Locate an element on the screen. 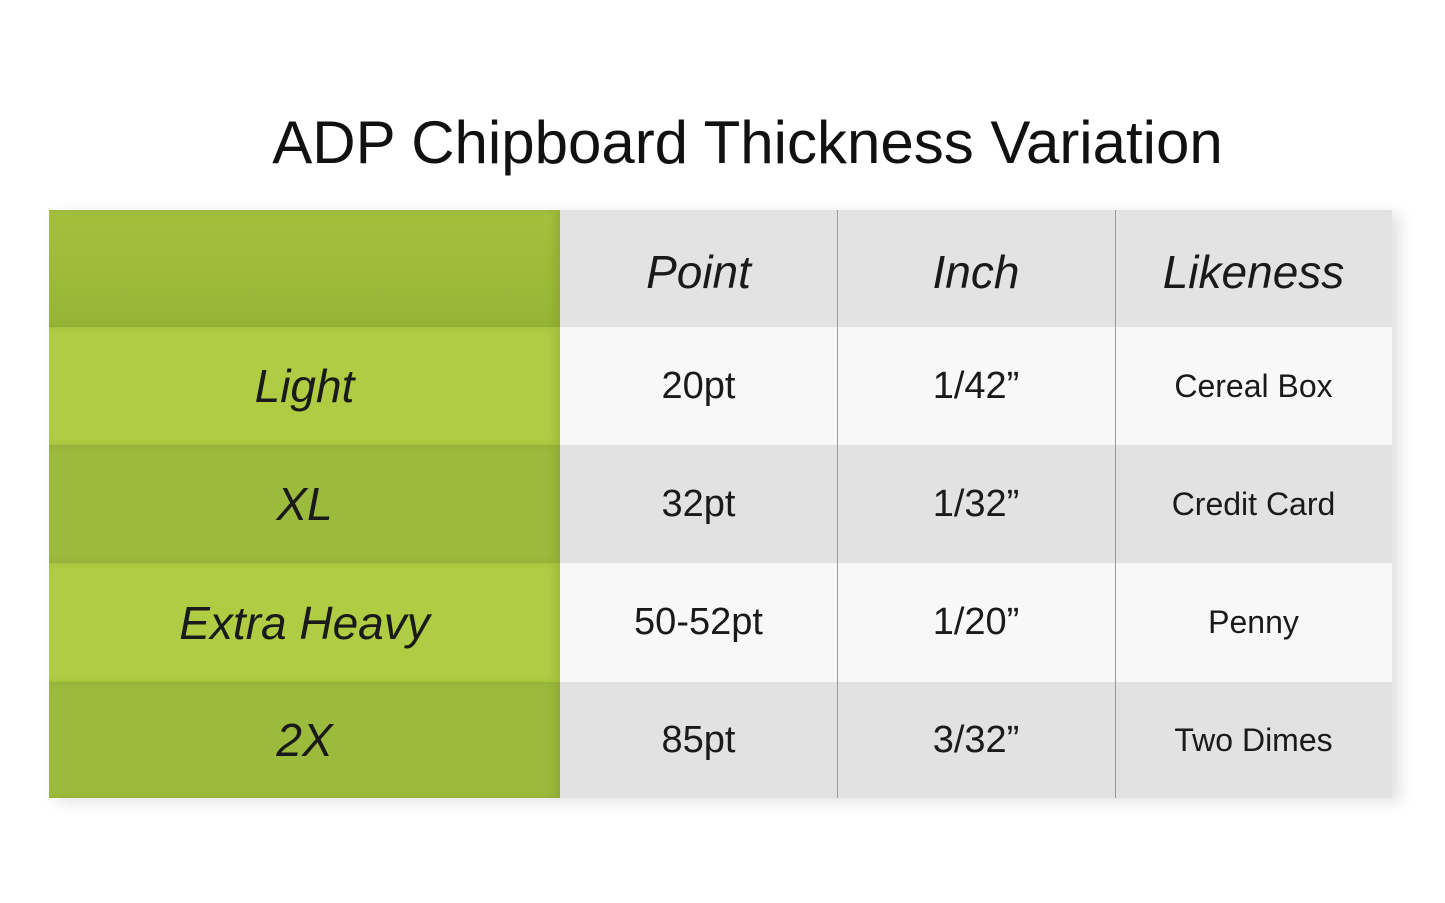 The width and height of the screenshot is (1445, 903). value-cell: 85pt is located at coordinates (698, 740).